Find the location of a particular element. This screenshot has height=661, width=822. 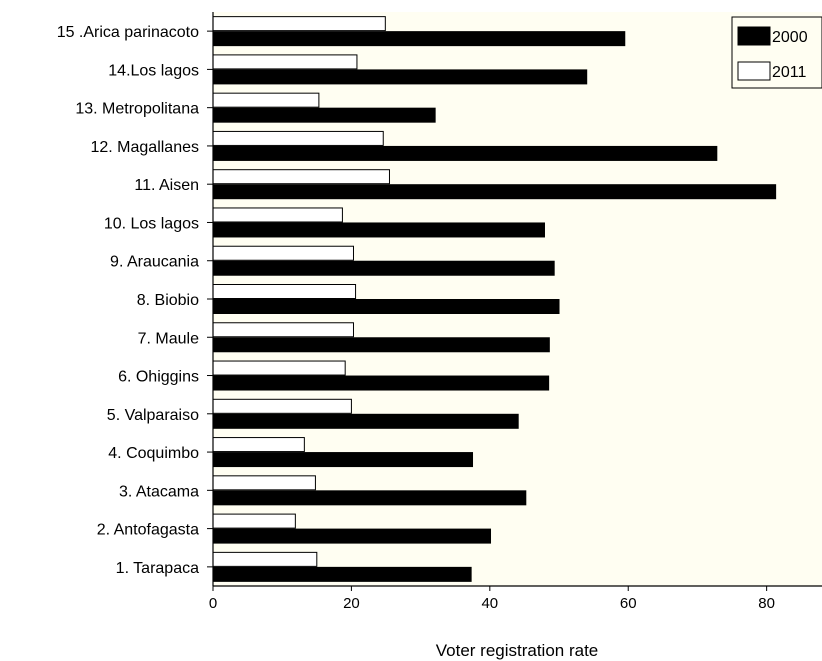

category-label-3: 3. Atacama is located at coordinates (159, 491).